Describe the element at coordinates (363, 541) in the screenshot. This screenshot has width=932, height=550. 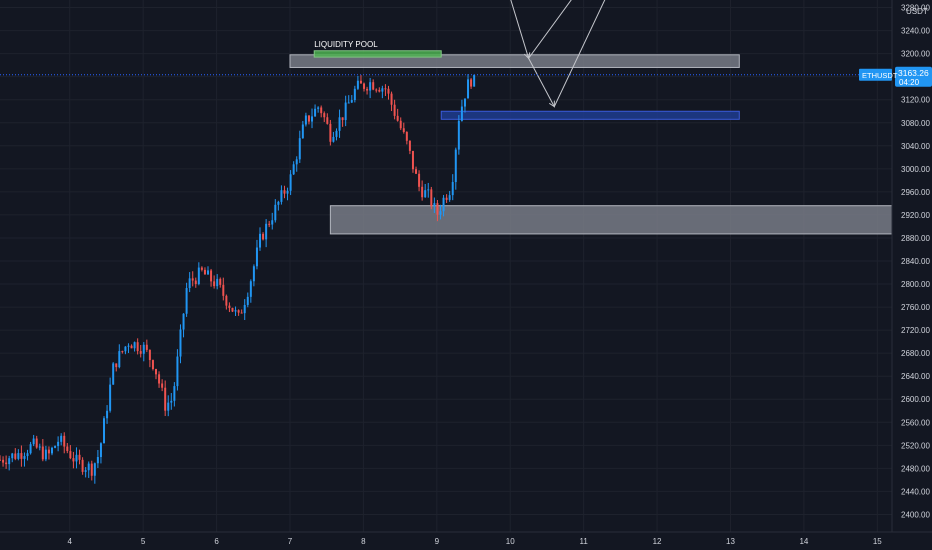
I see `time-tick-label: 8` at that location.